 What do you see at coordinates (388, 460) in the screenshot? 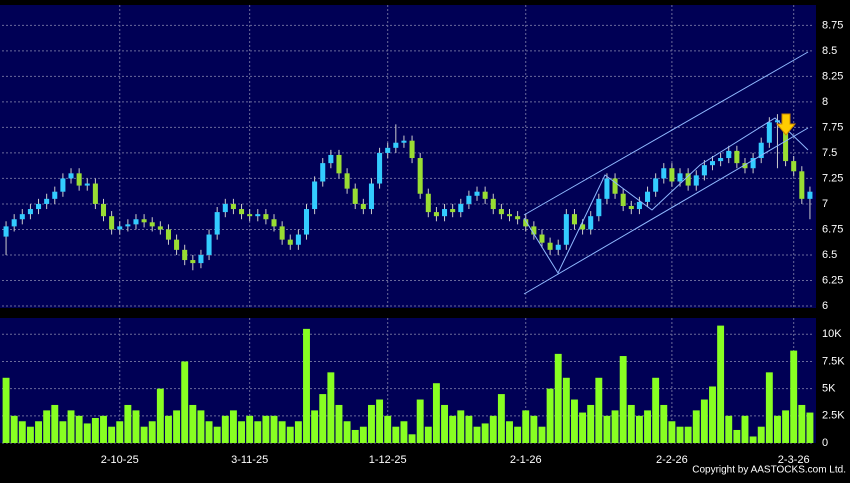
I see `x-tick-label: 1-12-25` at bounding box center [388, 460].